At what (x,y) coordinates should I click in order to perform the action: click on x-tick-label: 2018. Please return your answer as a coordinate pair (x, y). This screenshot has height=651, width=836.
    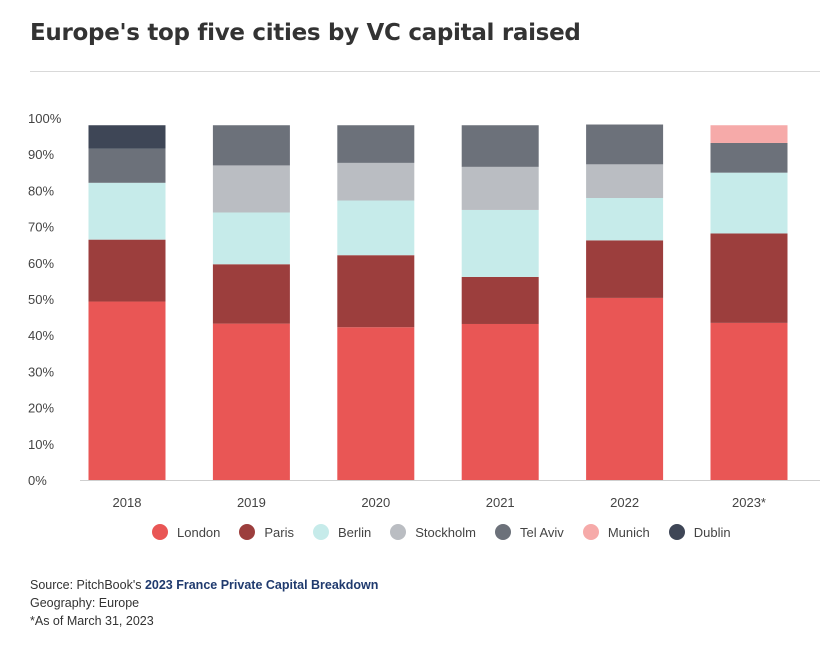
    Looking at the image, I should click on (127, 502).